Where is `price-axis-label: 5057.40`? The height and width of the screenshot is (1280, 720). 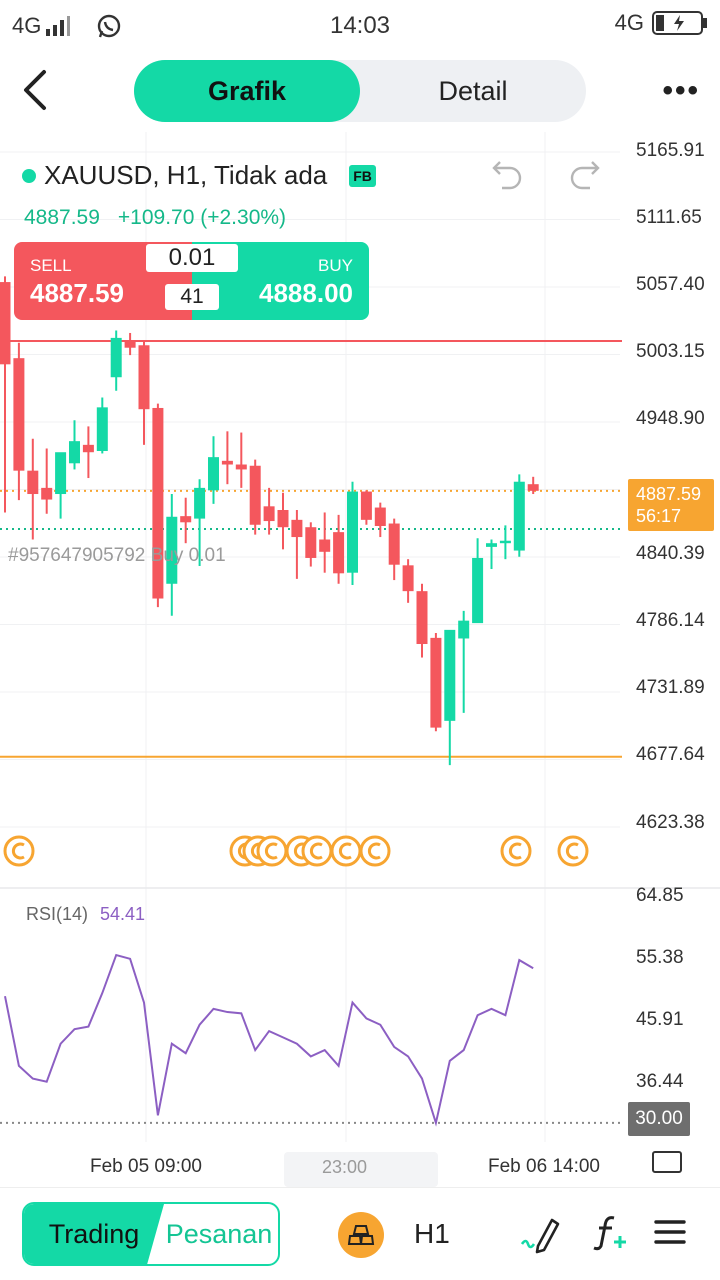 price-axis-label: 5057.40 is located at coordinates (670, 284).